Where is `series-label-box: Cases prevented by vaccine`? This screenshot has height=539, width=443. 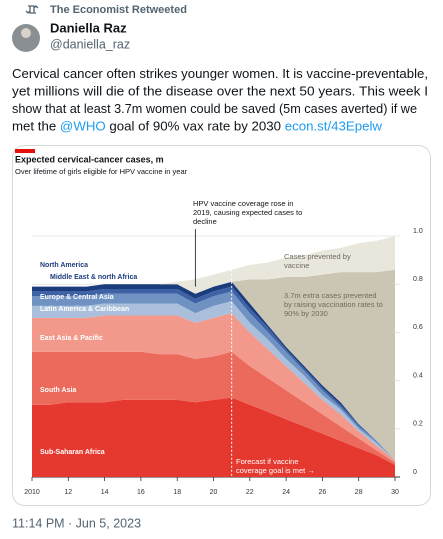
series-label-box: Cases prevented by vaccine is located at coordinates (317, 261).